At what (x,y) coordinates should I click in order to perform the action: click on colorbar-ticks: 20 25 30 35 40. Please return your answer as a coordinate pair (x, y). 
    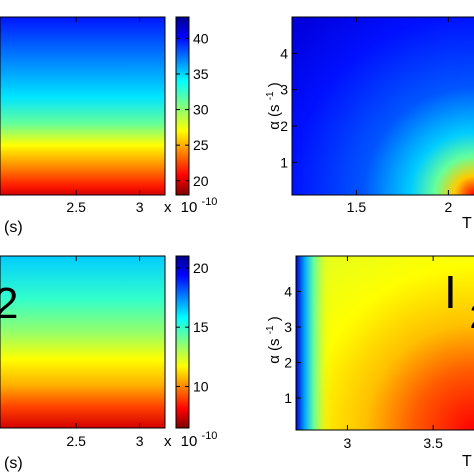
    Looking at the image, I should click on (192, 109).